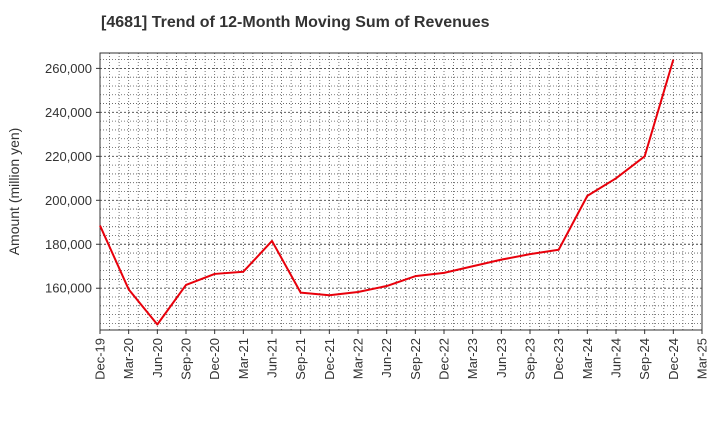 The width and height of the screenshot is (720, 440). Describe the element at coordinates (300, 359) in the screenshot. I see `x-tick-label: Sep-21` at that location.